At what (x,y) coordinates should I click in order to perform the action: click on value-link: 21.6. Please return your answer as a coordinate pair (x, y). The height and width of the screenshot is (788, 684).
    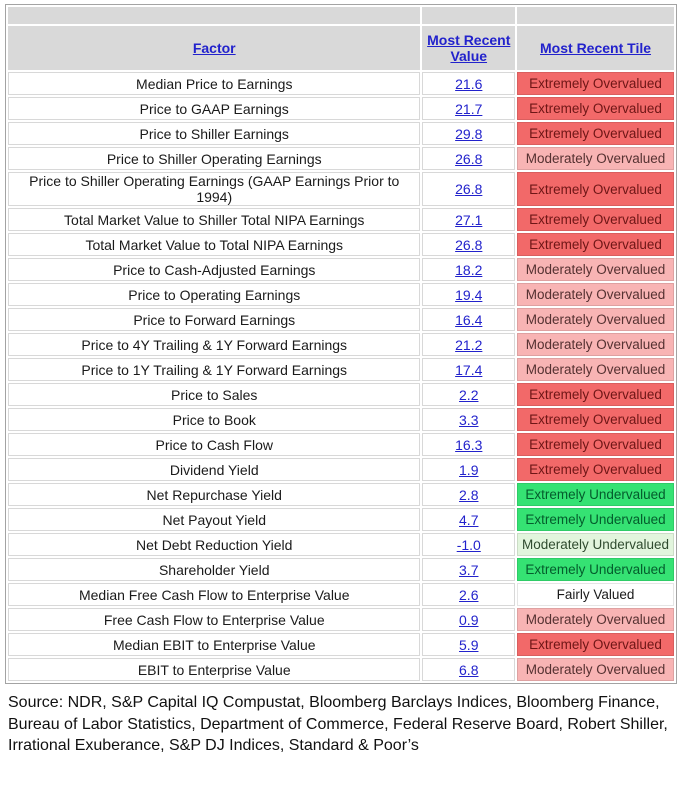
    Looking at the image, I should click on (469, 83).